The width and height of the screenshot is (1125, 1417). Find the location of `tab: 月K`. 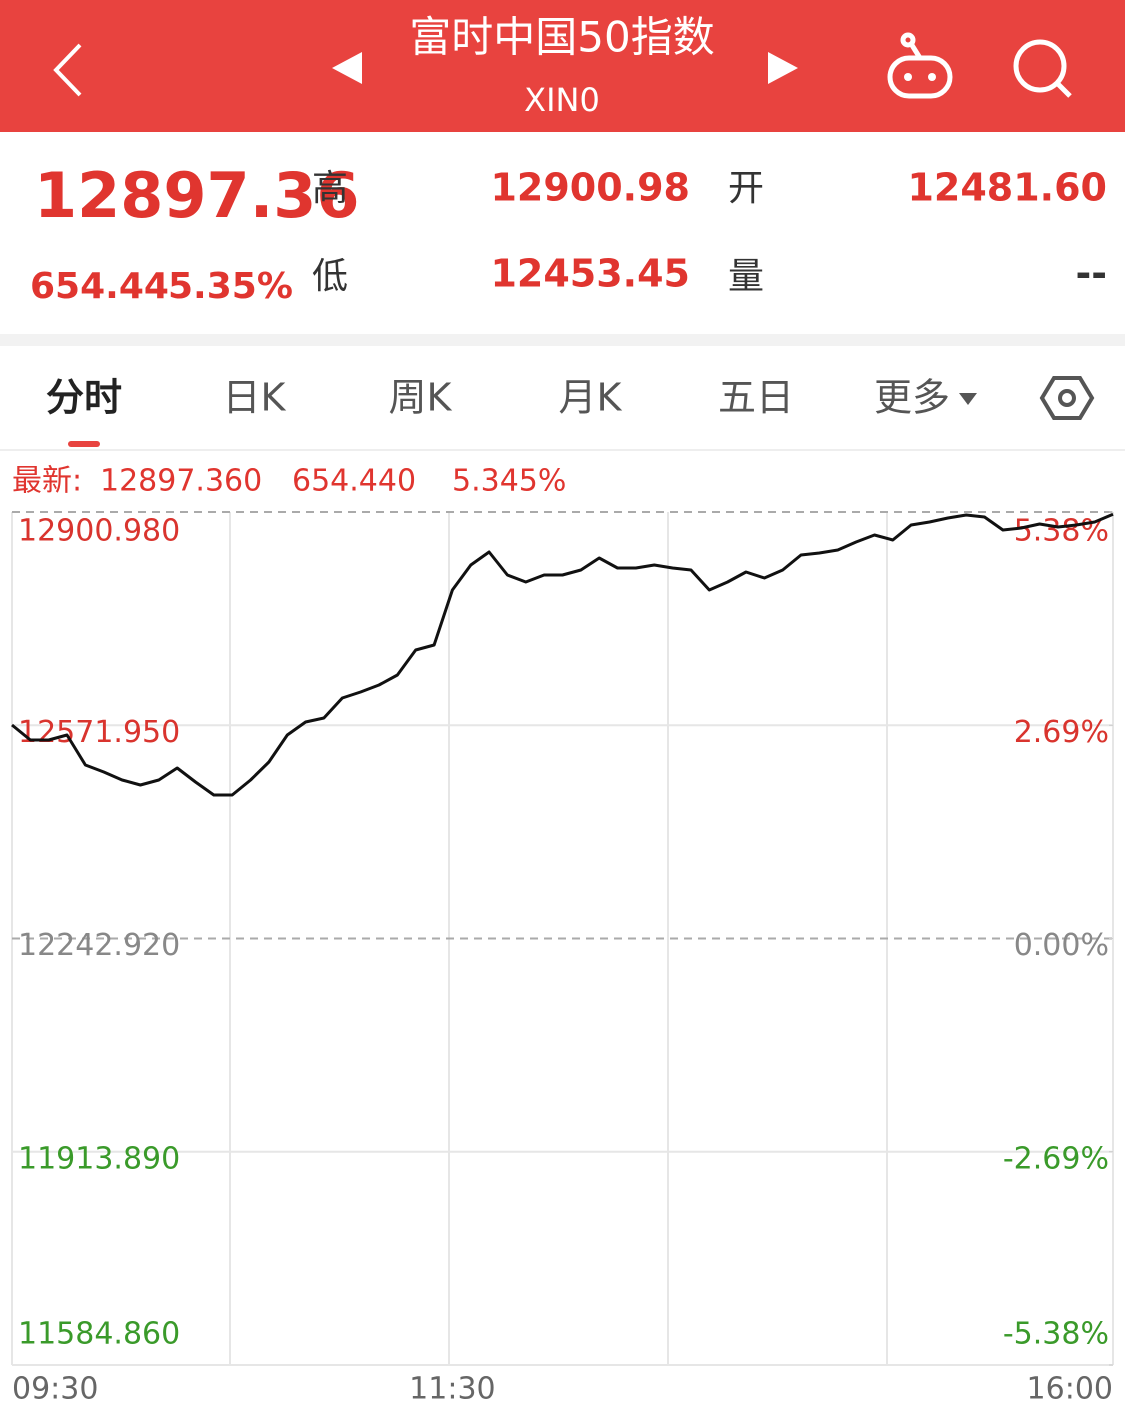

tab: 月K is located at coordinates (591, 398).